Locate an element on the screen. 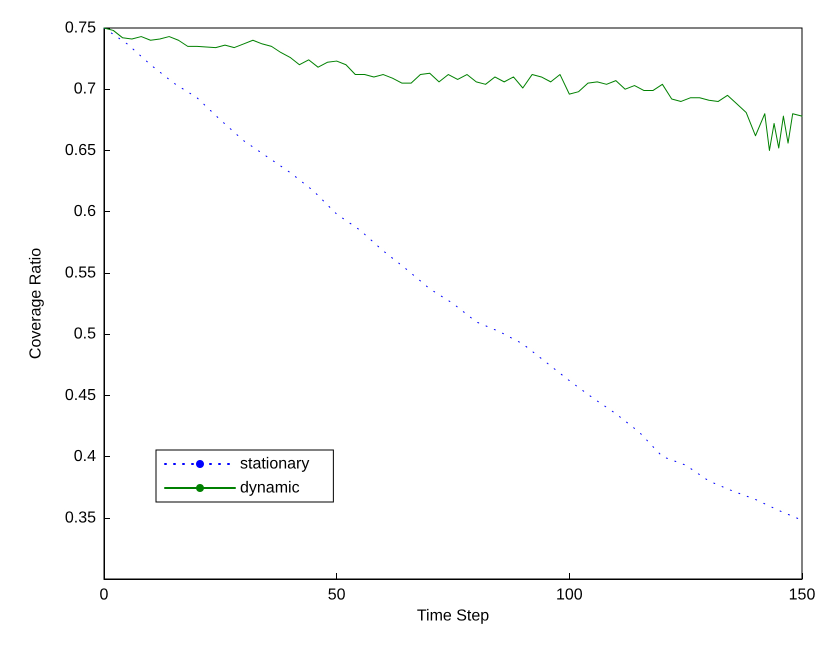  y-tick-label: 0.45 is located at coordinates (80, 395).